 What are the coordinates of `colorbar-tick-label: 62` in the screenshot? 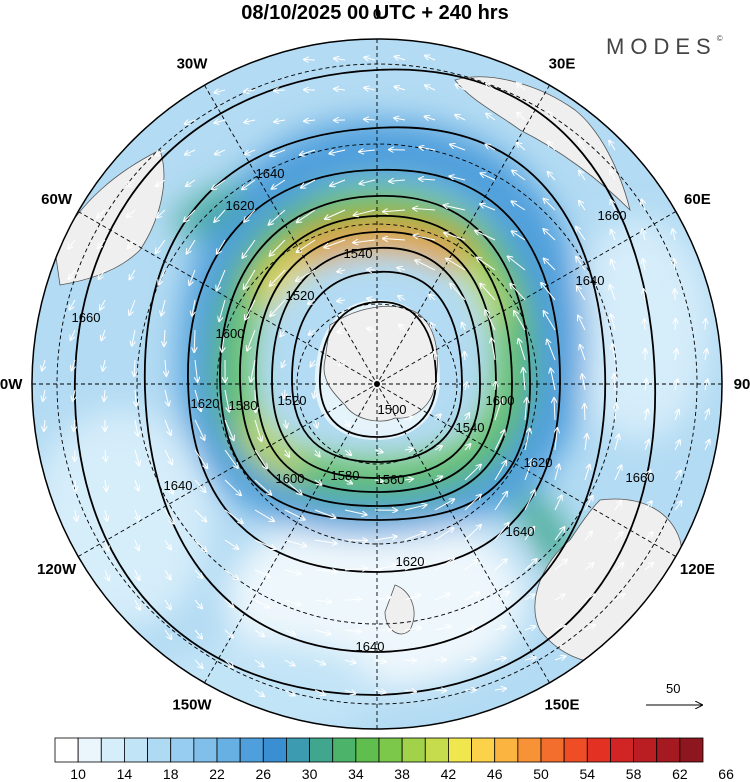 It's located at (680, 774).